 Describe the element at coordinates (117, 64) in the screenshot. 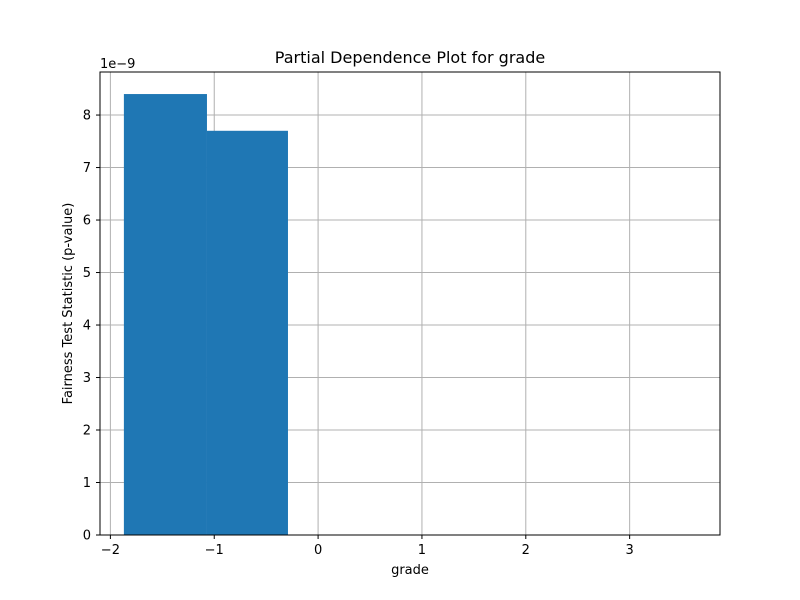

I see `y-scale-label: 1e−9` at that location.